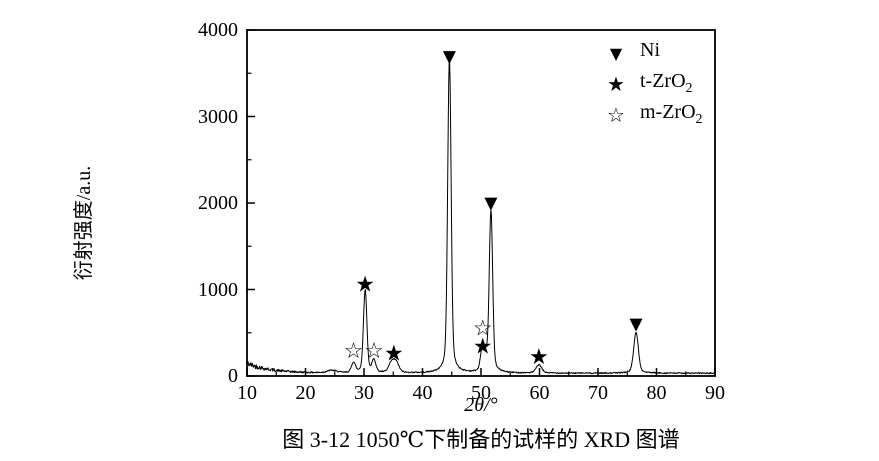 This screenshot has width=879, height=461. Describe the element at coordinates (715, 393) in the screenshot. I see `x-tick-label: 90` at that location.